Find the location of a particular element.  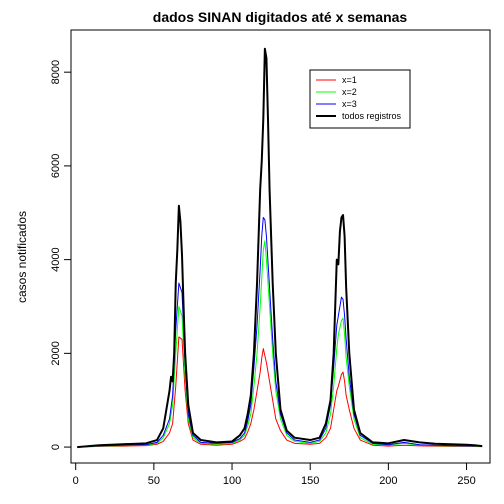

x-tick-label: 0 is located at coordinates (76, 481).